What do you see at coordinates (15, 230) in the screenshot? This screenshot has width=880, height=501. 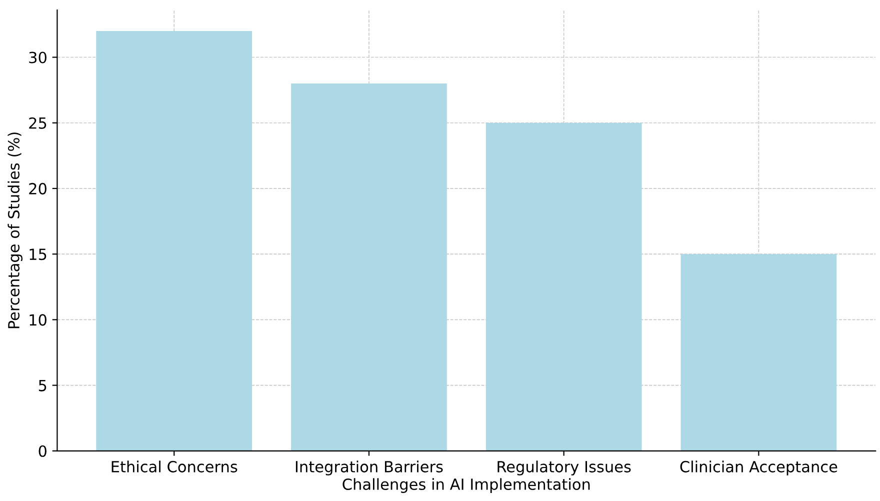 I see `y-axis-title: Percentage of Studies (%)` at bounding box center [15, 230].